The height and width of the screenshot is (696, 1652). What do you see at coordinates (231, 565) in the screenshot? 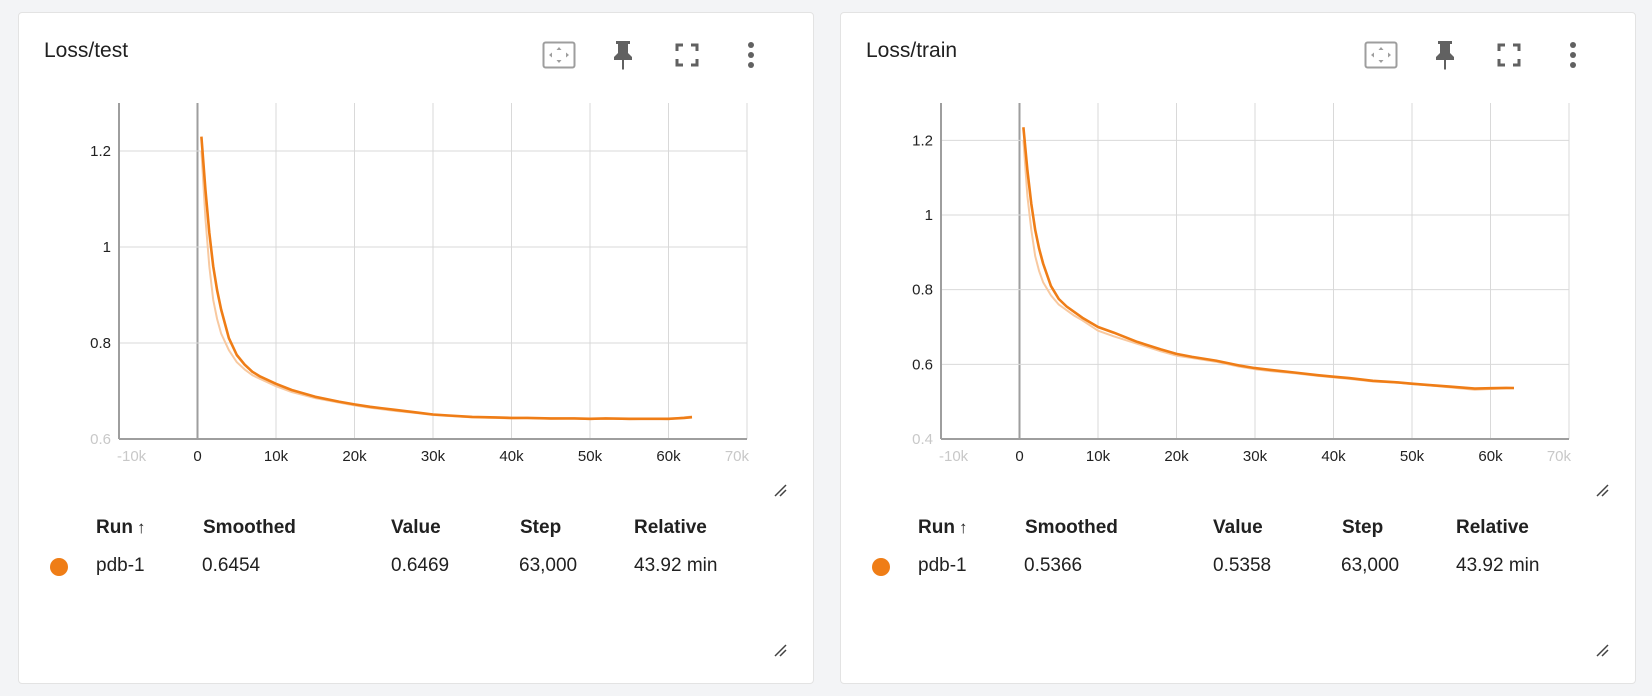
I see `smoothed-value: 0.6454` at bounding box center [231, 565].